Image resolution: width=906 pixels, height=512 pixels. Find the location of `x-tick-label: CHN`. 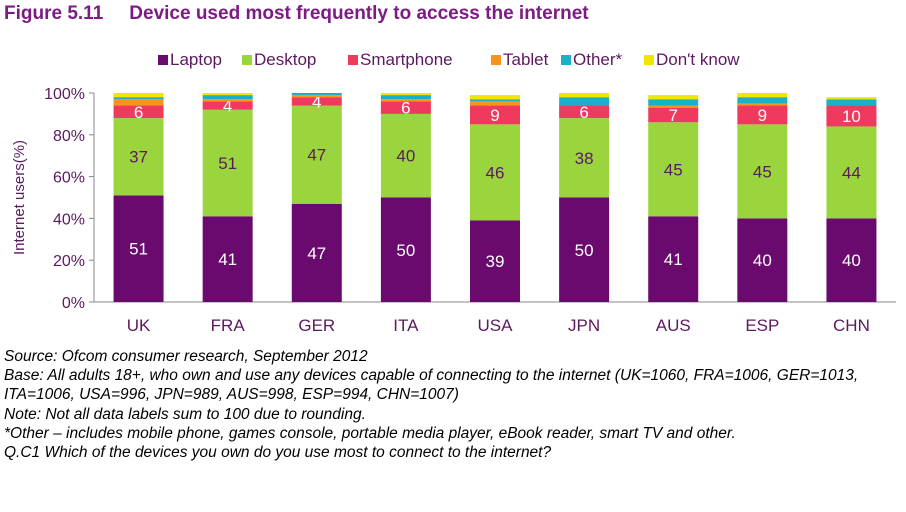

x-tick-label: CHN is located at coordinates (851, 325).